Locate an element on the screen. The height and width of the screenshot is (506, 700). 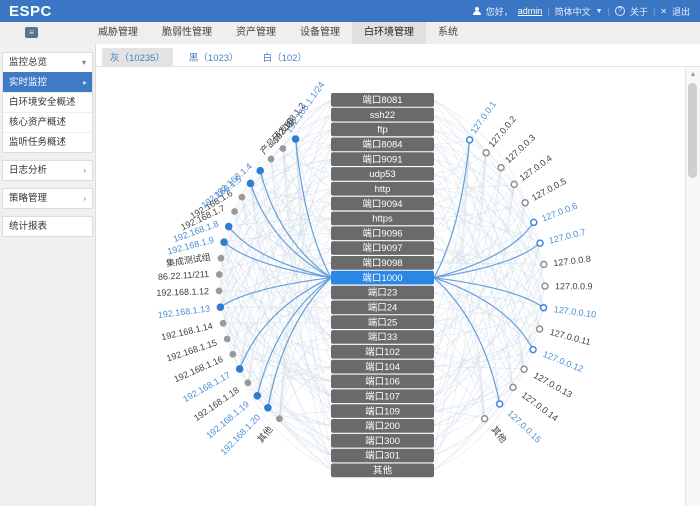
nav-item-5: 系统 is located at coordinates (448, 32).